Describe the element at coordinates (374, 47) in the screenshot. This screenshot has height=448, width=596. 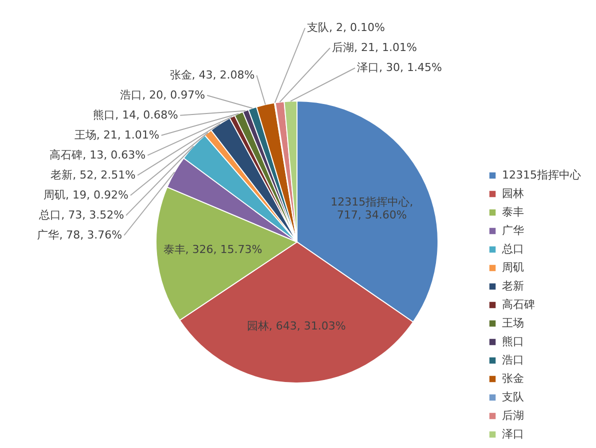
I see `data-label: 后湖, 21, 1.01%` at that location.